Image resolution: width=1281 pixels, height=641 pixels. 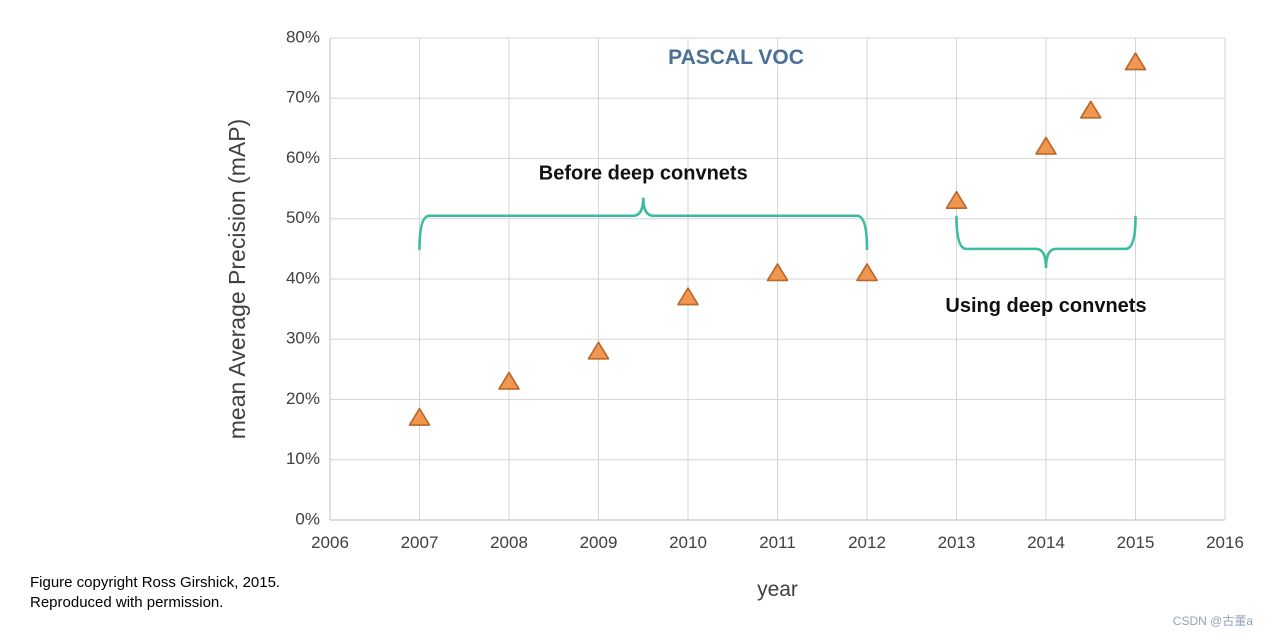 I want to click on y-tick-label: 60%, so click(x=303, y=157).